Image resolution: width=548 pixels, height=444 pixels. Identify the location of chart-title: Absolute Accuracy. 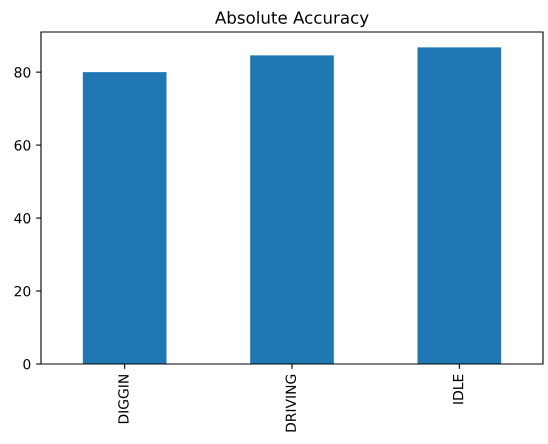
(292, 19).